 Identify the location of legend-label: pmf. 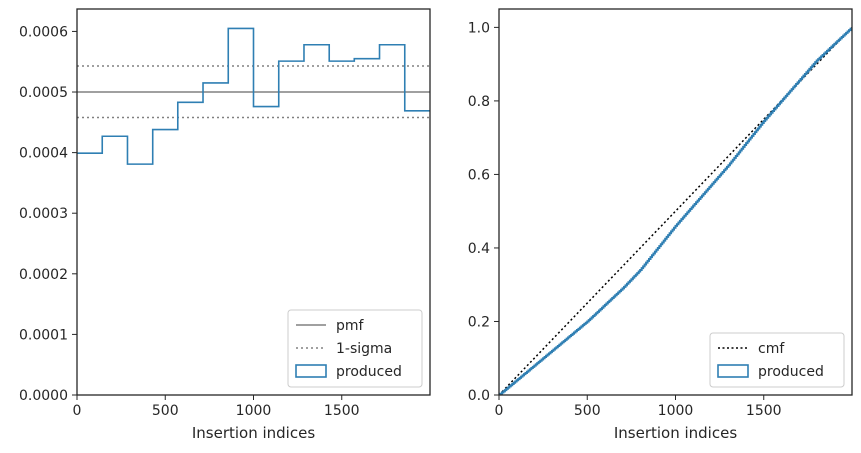
(350, 326).